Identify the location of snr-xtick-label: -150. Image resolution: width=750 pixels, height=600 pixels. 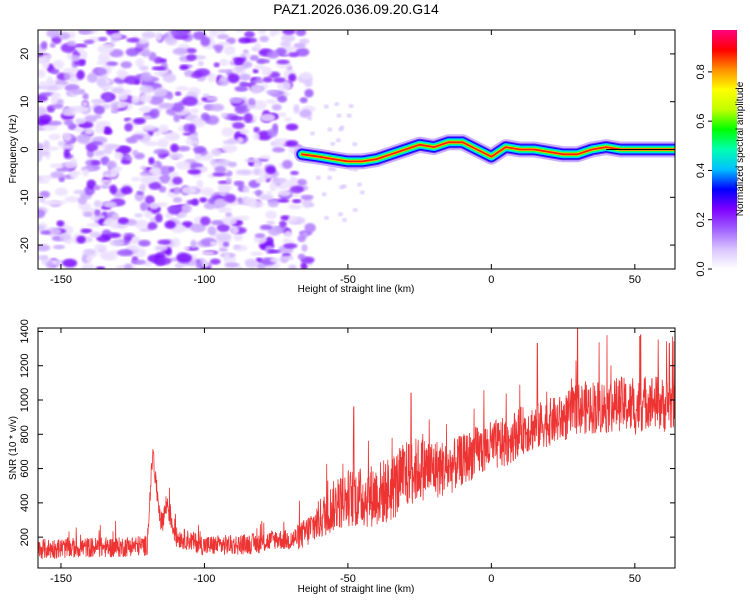
(61, 579).